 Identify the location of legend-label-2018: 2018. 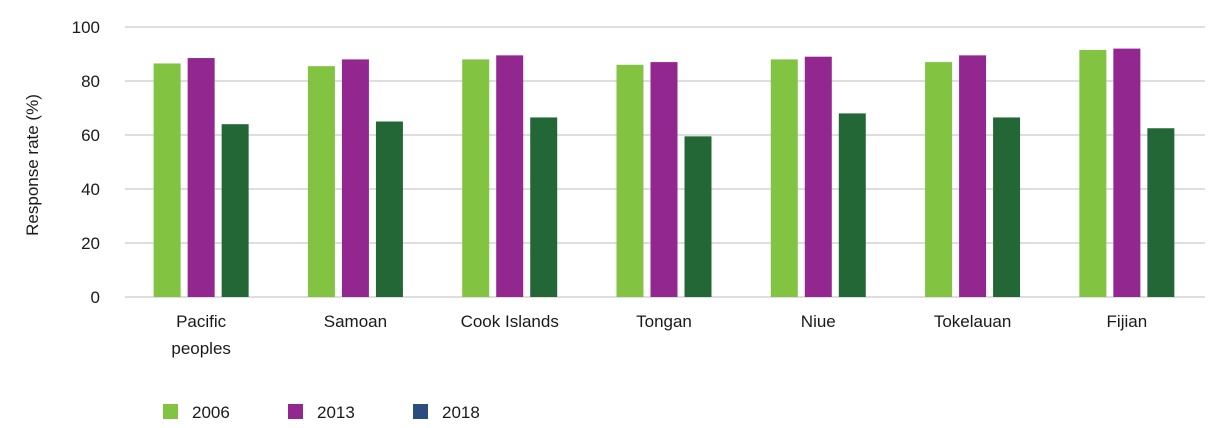
(461, 412).